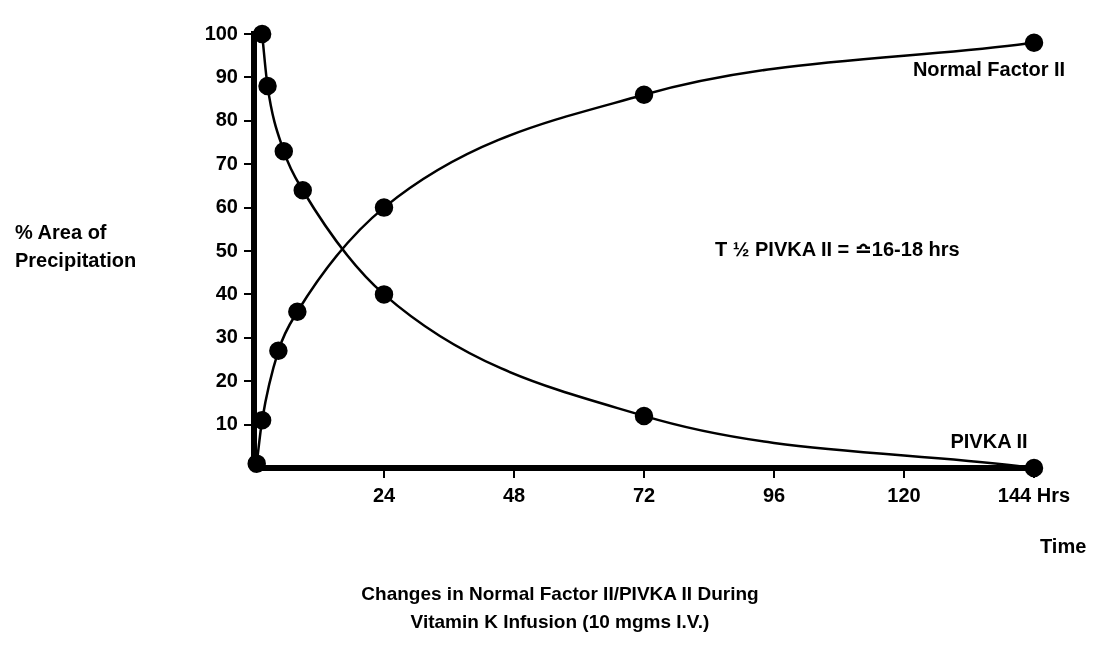 The height and width of the screenshot is (645, 1118). Describe the element at coordinates (226, 336) in the screenshot. I see `y-tick-label: 30` at that location.